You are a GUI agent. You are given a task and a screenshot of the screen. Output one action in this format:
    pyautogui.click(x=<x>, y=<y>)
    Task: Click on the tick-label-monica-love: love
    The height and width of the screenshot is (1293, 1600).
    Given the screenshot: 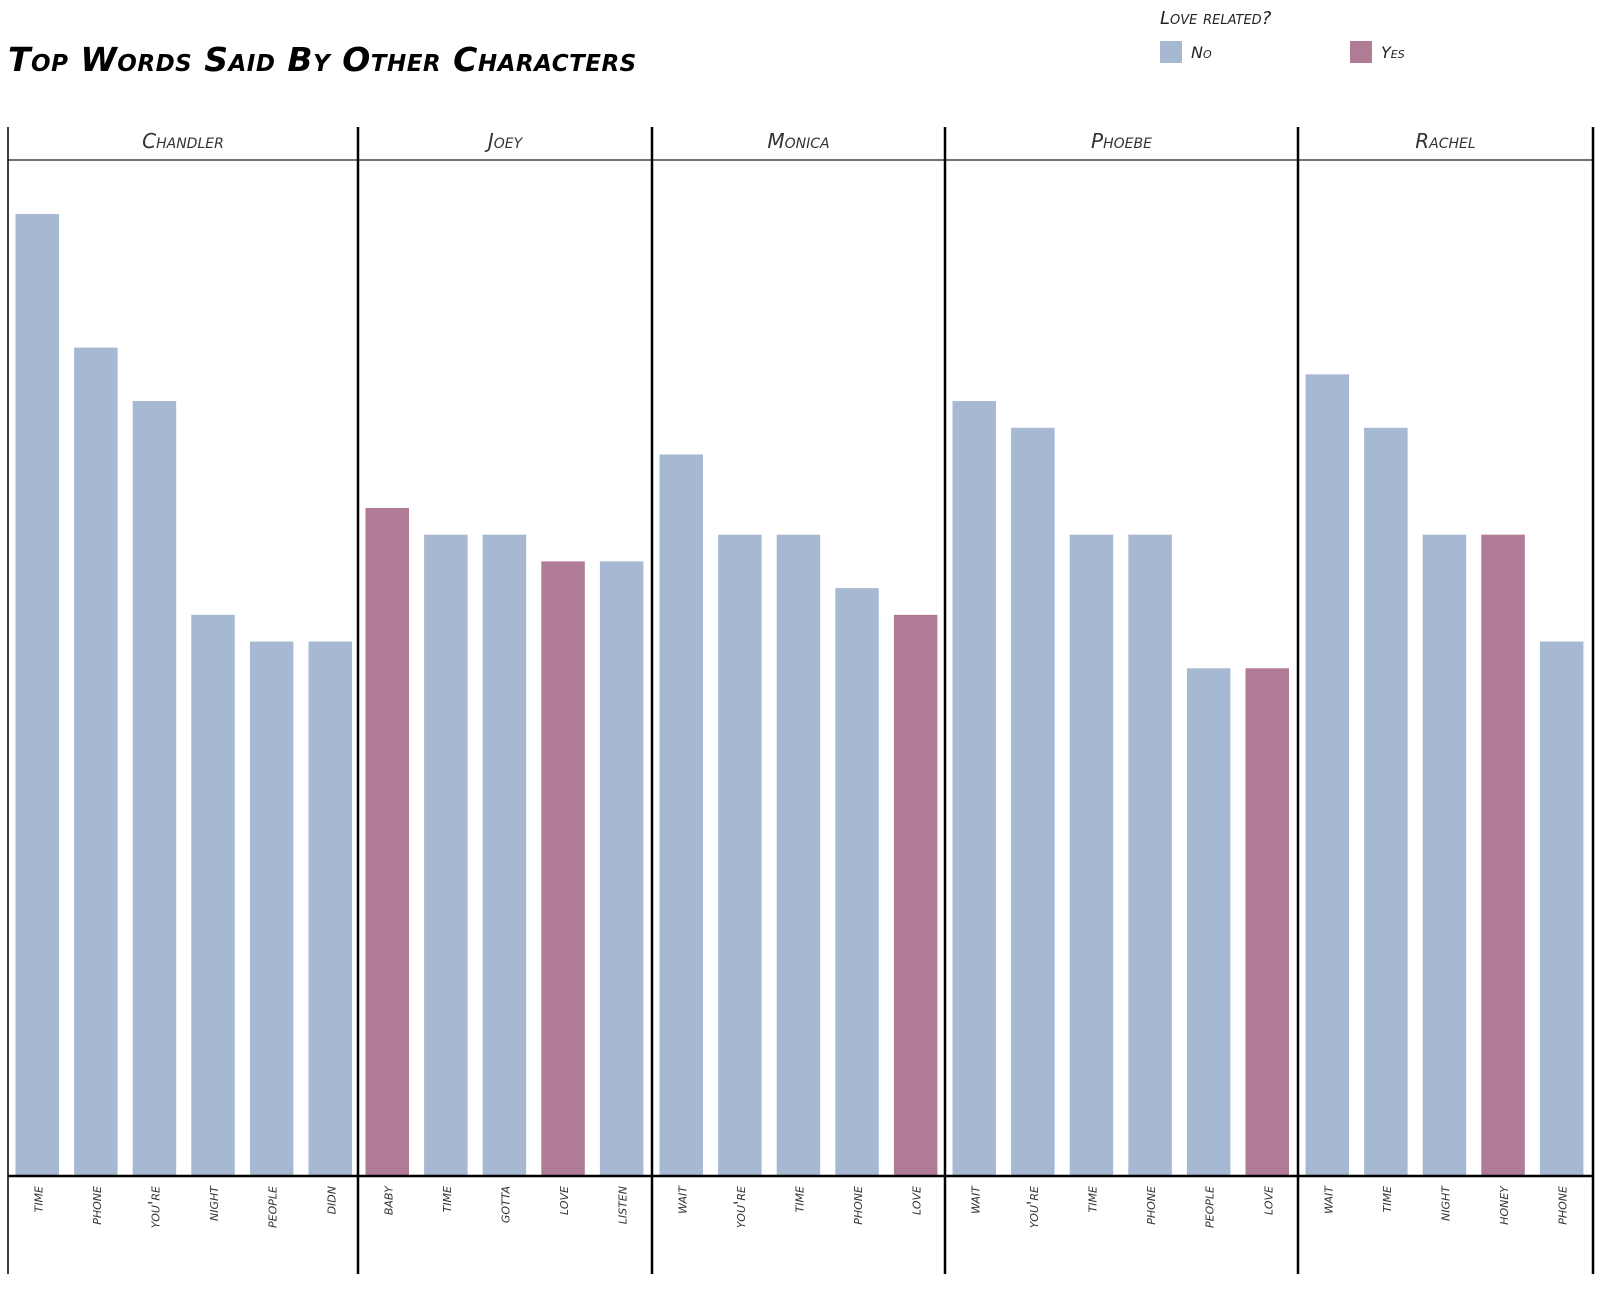 What is the action you would take?
    pyautogui.click(x=915, y=1200)
    